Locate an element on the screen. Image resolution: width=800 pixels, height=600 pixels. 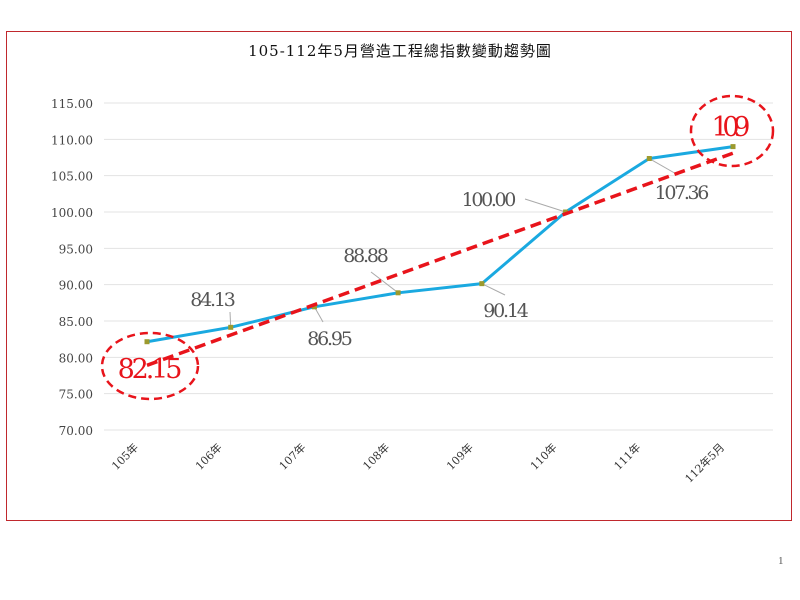
data-label: 84.13 is located at coordinates (213, 300).